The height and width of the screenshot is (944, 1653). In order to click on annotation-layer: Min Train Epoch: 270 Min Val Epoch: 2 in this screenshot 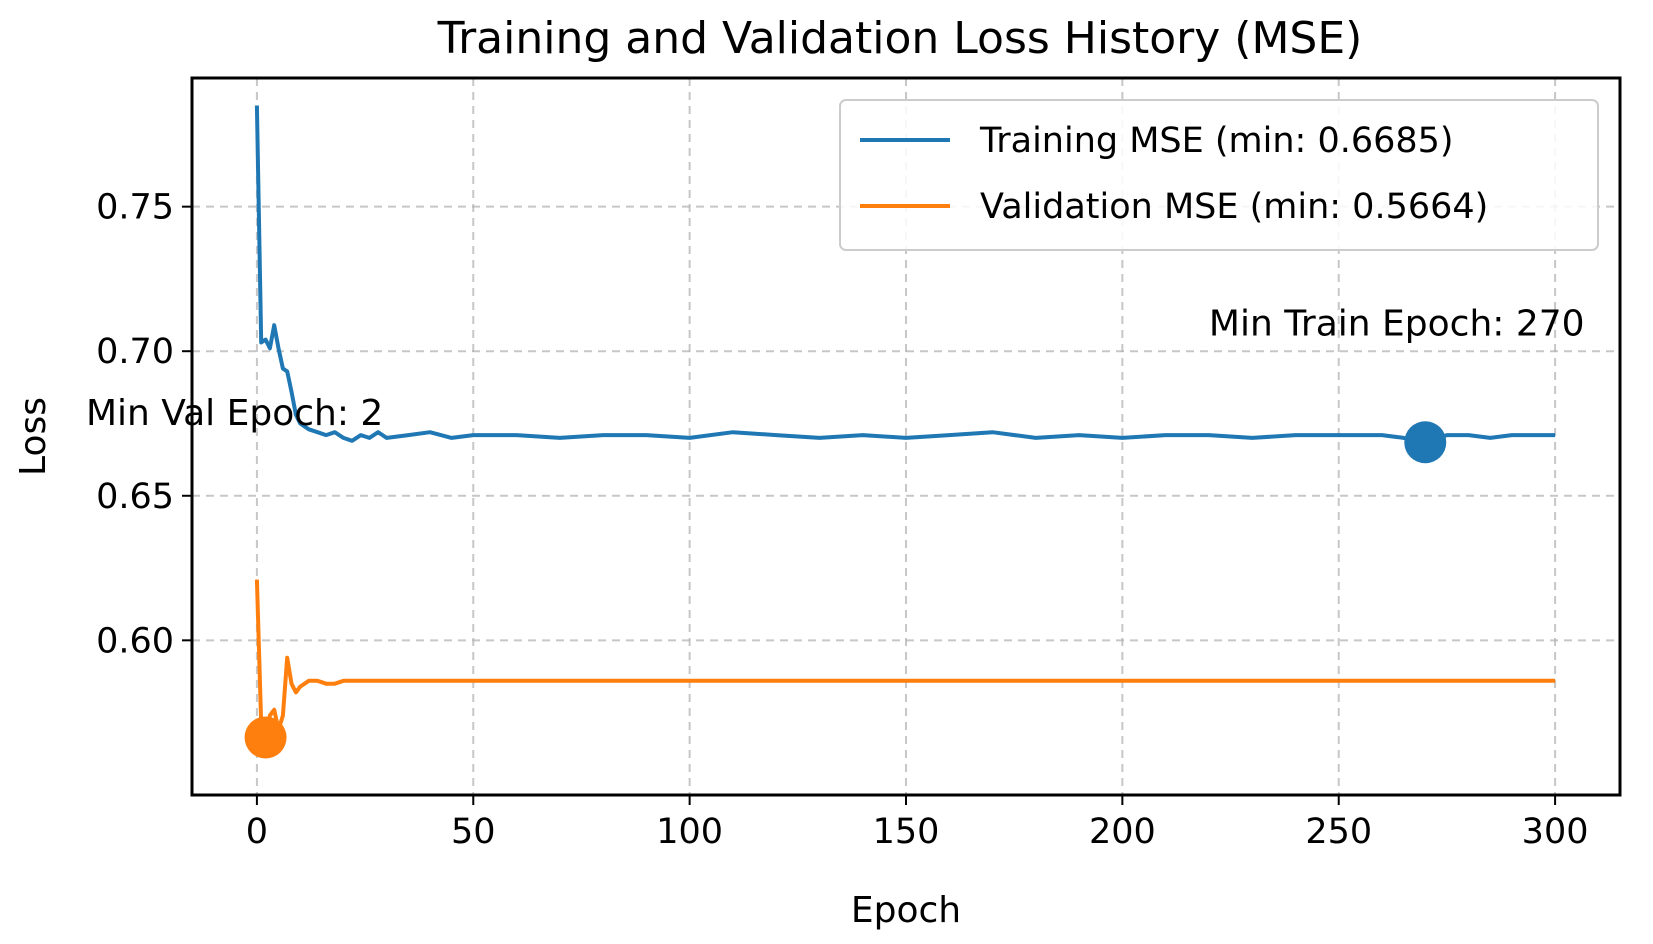, I will do `click(835, 368)`.